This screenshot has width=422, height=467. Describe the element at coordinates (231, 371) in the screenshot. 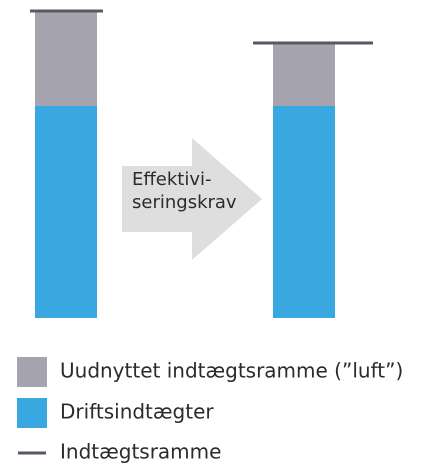

I see `legend-label: Uudnyttet indtægtsramme (”luft”)` at that location.